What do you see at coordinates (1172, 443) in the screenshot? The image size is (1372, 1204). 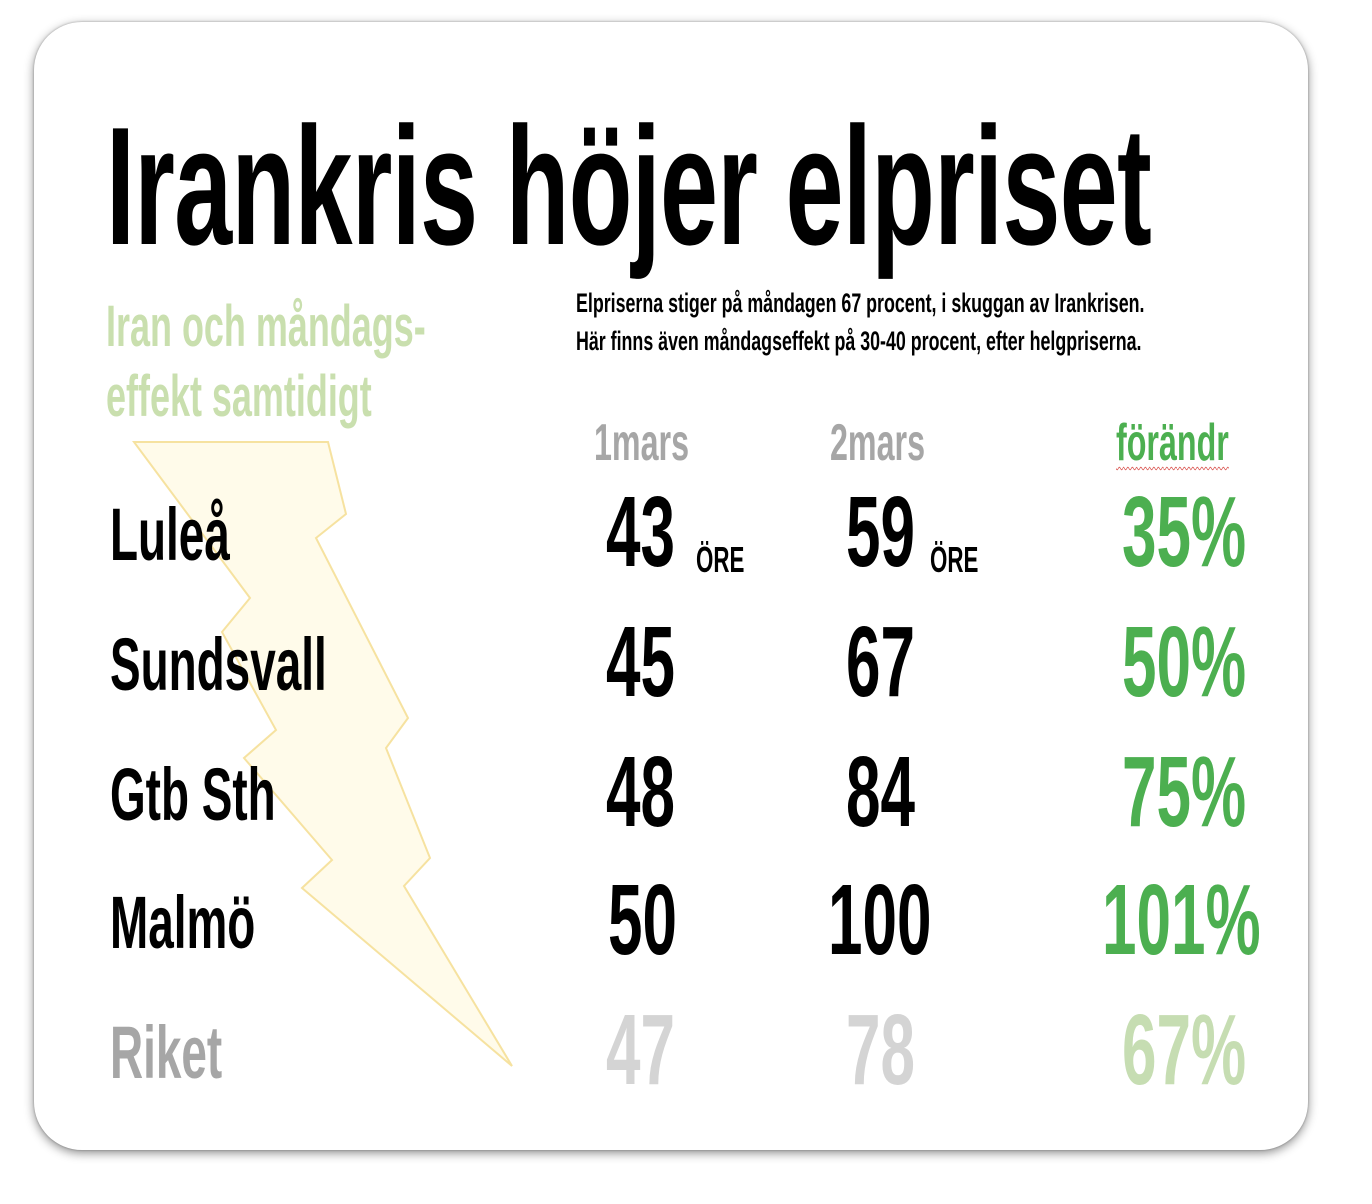 I see `column-header-change: förändr` at bounding box center [1172, 443].